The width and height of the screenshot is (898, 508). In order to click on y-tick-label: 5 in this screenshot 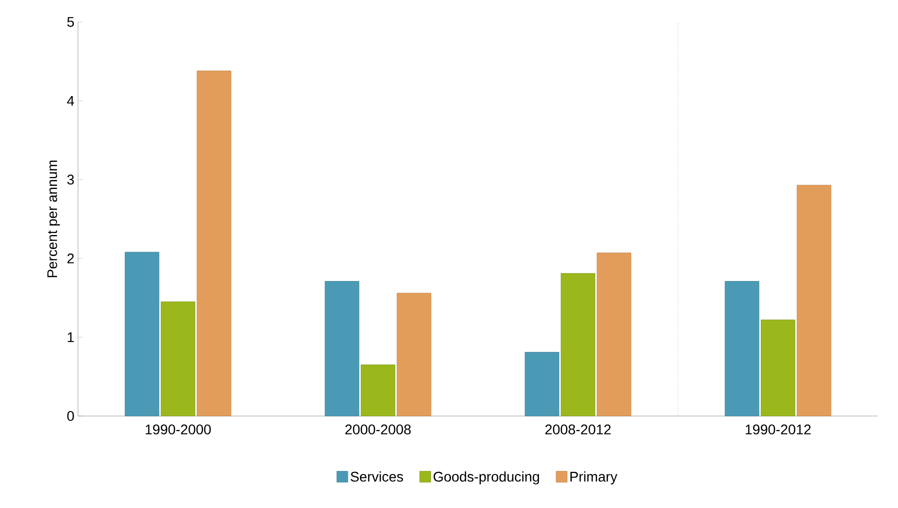, I will do `click(70, 22)`.